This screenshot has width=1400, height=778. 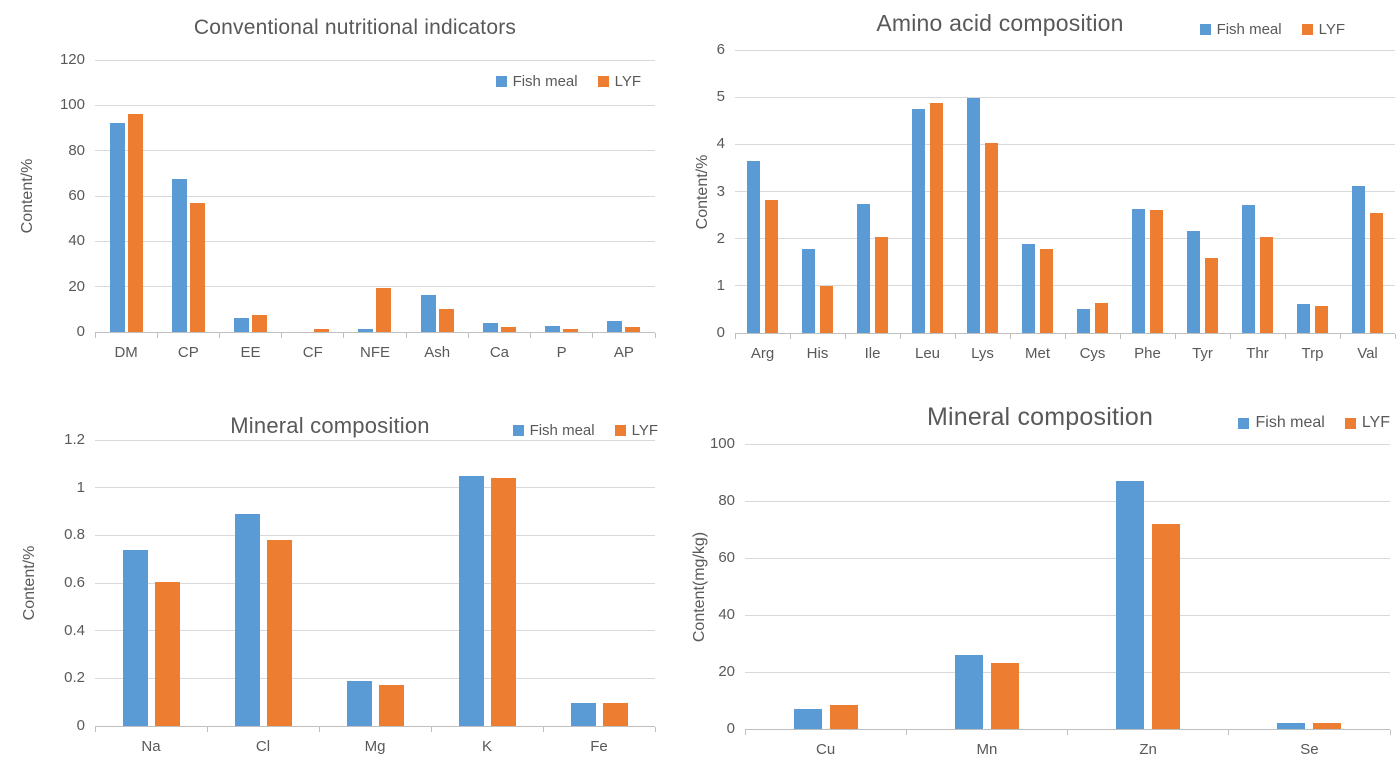 I want to click on bar-fish-meal-Lys, so click(x=973, y=215).